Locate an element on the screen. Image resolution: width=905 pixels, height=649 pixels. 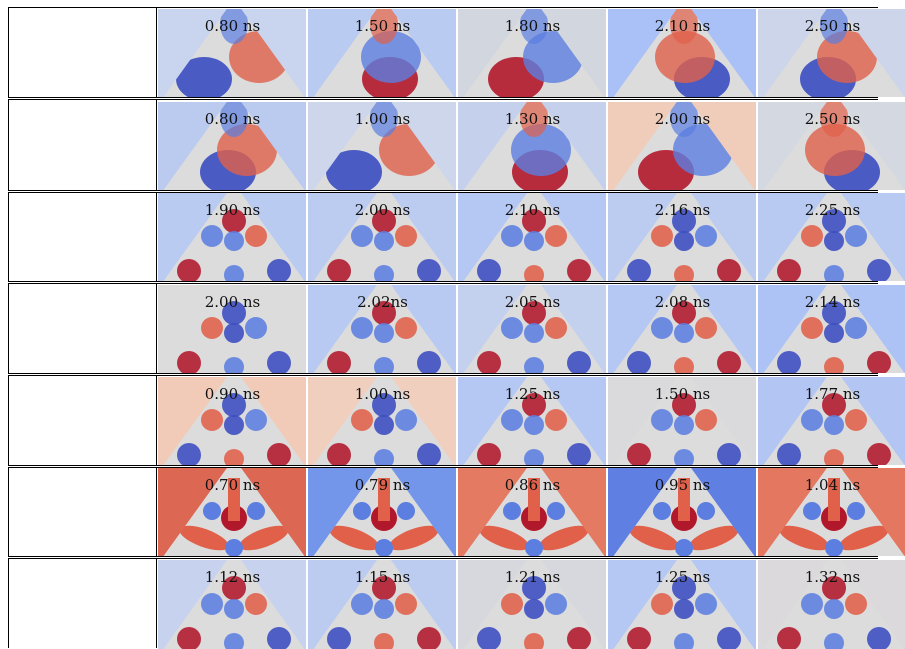
field-snapshot-cell: 2.16 ns is located at coordinates (682, 237).